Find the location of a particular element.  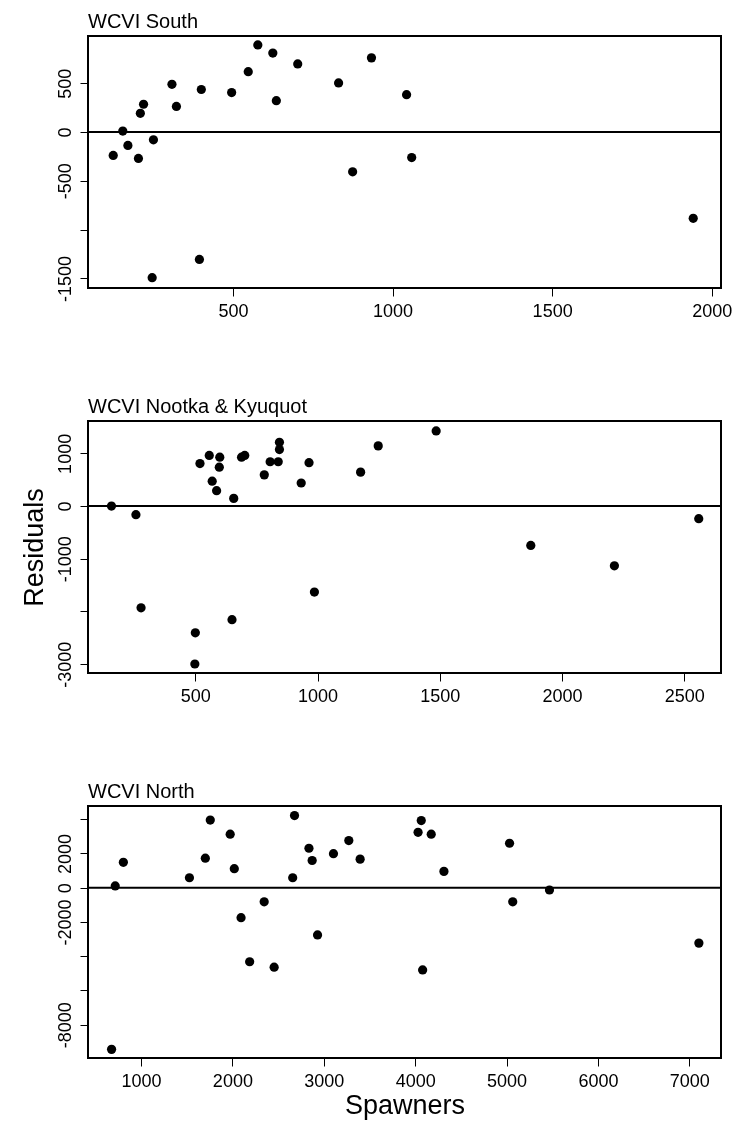

y-tick-label: -3000 is located at coordinates (64, 664).